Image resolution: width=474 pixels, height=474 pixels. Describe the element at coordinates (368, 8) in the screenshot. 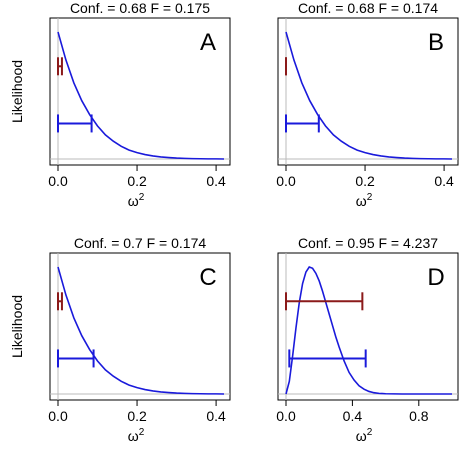

I see `panel-title: Conf. = 0.68 F = 0.174` at that location.